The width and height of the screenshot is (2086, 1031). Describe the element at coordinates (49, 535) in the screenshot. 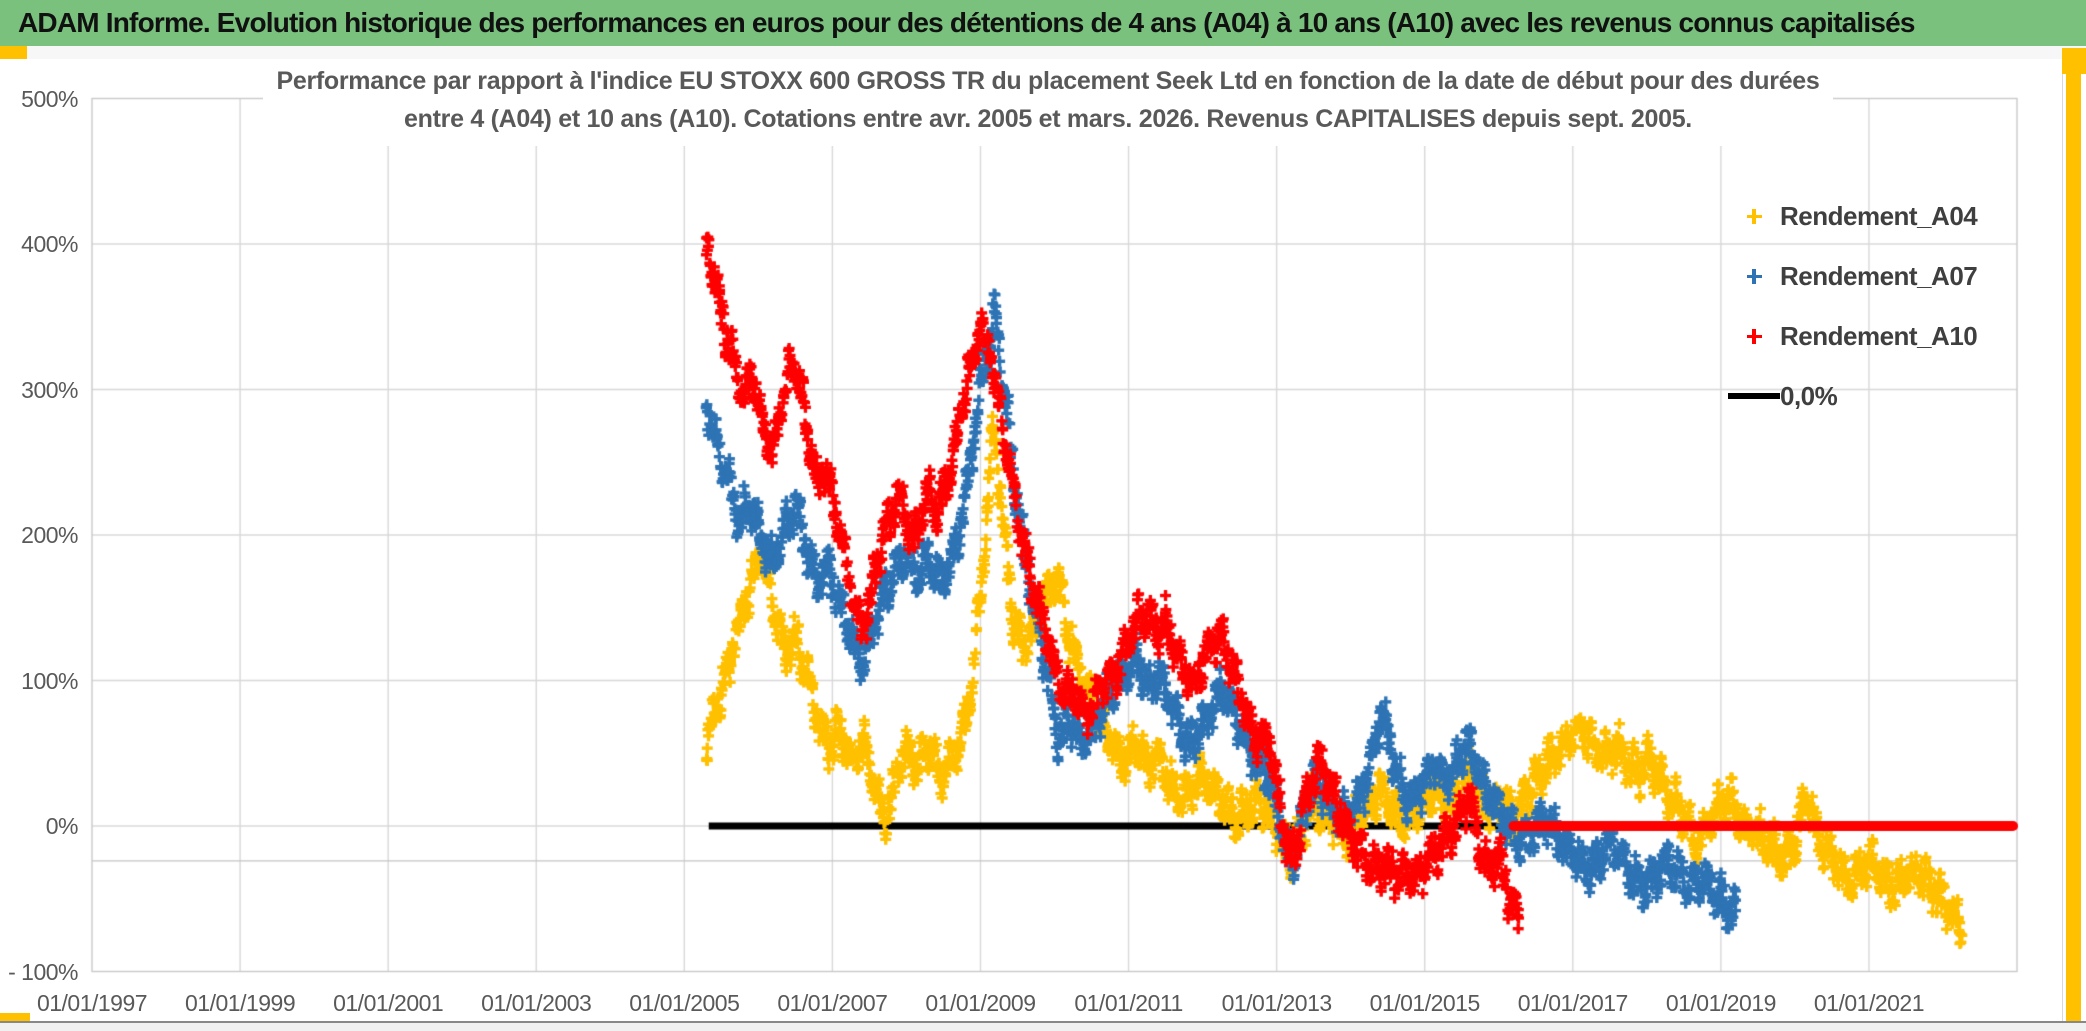

I see `y-tick-label: 200%` at that location.